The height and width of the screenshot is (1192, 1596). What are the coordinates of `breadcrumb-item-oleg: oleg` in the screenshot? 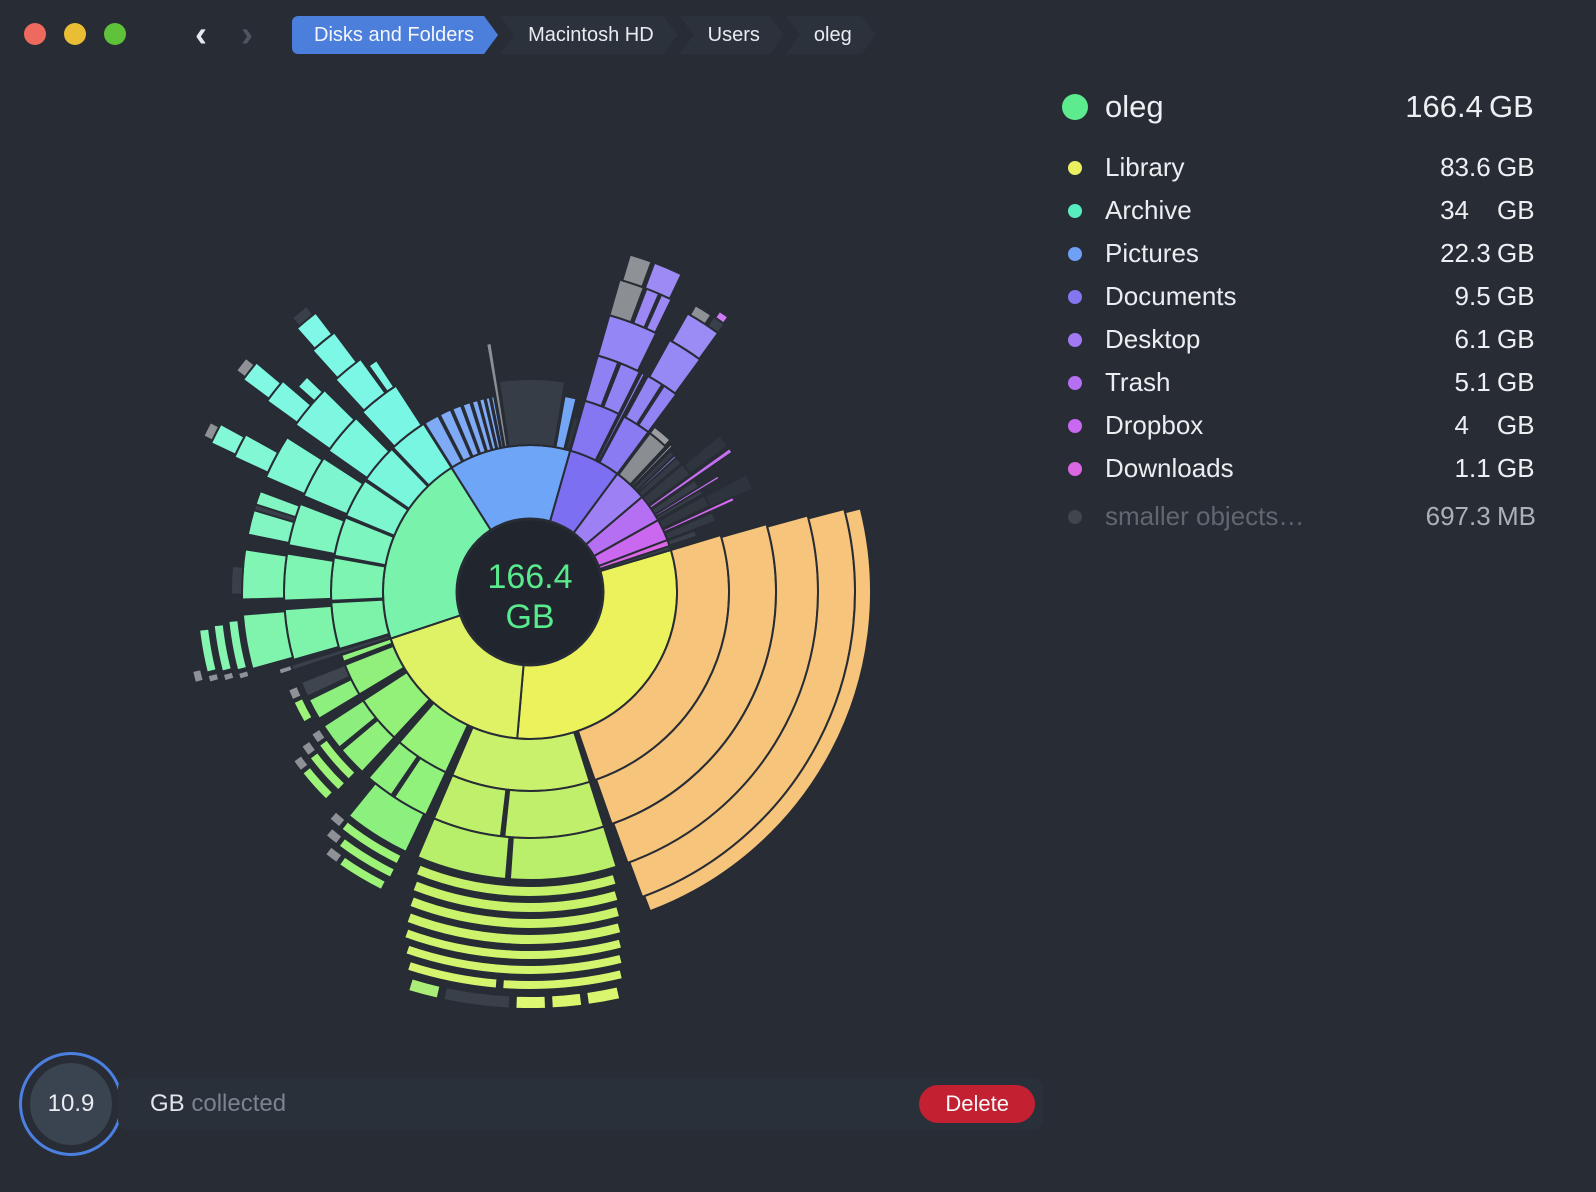 It's located at (831, 35).